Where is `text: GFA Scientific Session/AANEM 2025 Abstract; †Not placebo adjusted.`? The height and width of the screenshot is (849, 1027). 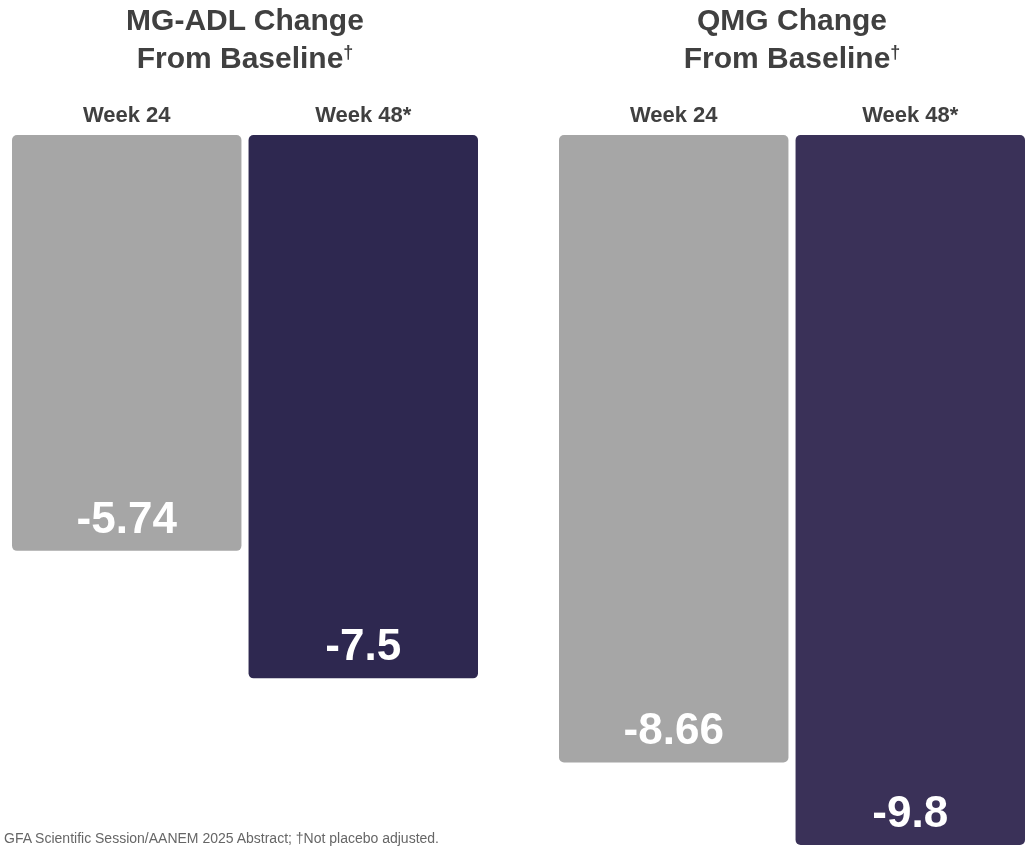
text: GFA Scientific Session/AANEM 2025 Abstract; †Not placebo adjusted. is located at coordinates (222, 838).